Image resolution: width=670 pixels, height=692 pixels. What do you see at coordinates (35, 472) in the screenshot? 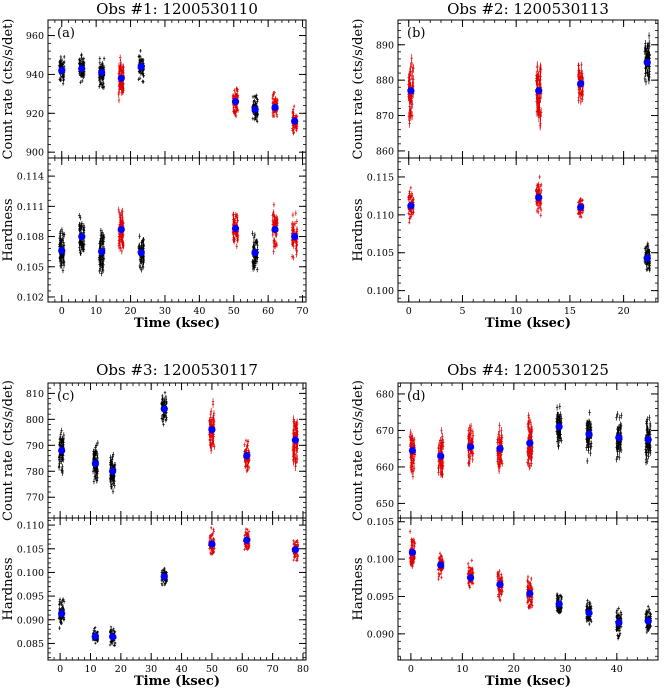
I see `y-tick-label: 780` at bounding box center [35, 472].